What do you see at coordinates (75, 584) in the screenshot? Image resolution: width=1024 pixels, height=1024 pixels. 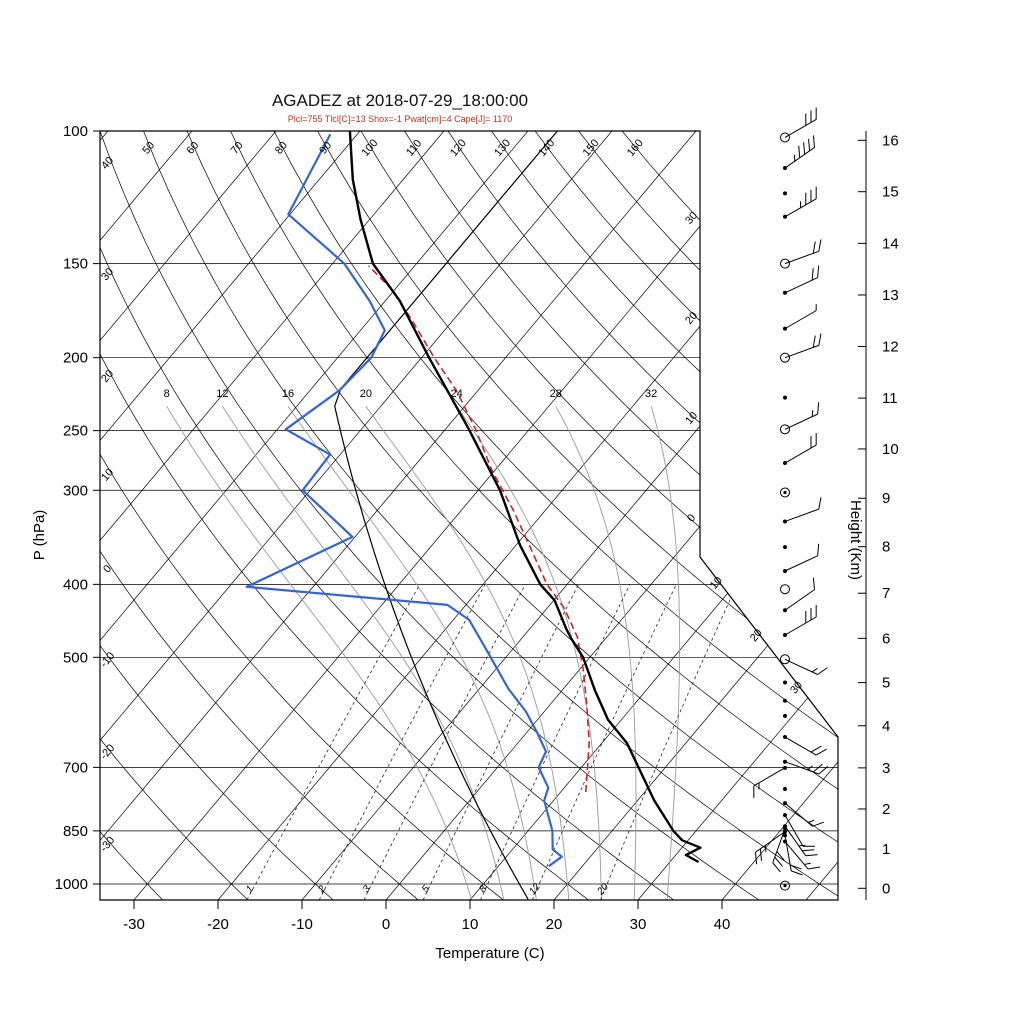 I see `svg-text: 400` at bounding box center [75, 584].